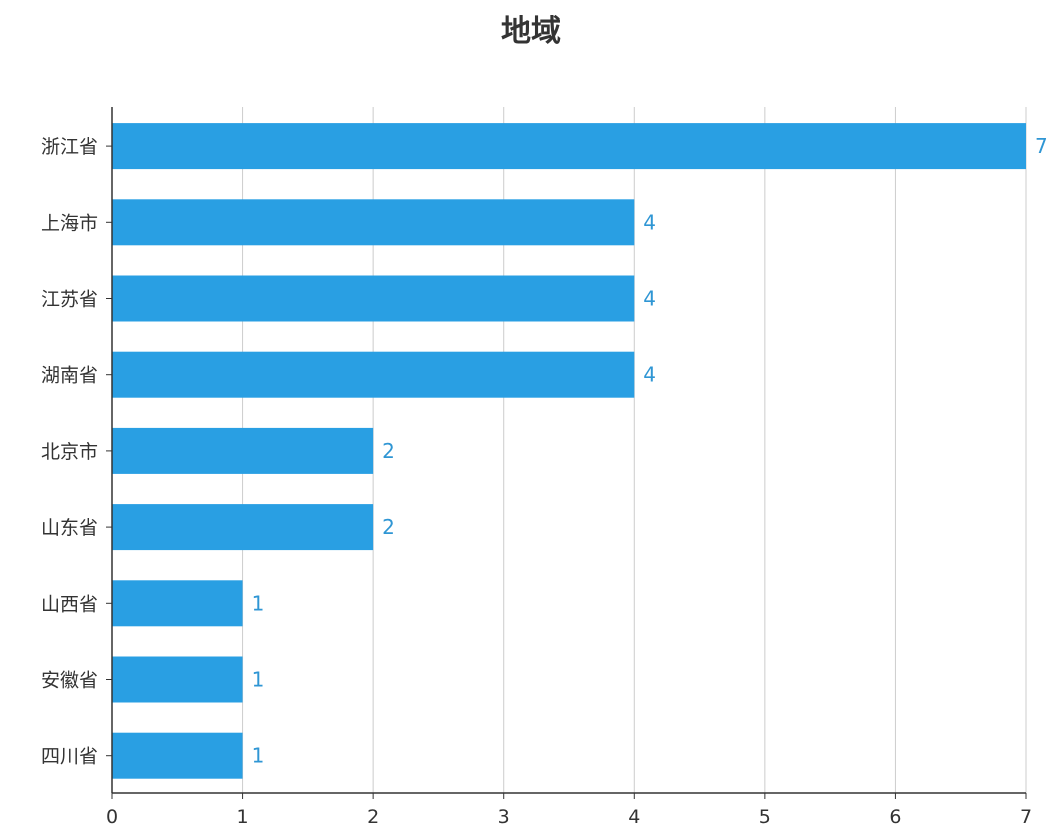 The width and height of the screenshot is (1062, 831). I want to click on category-label: 北京市, so click(69, 452).